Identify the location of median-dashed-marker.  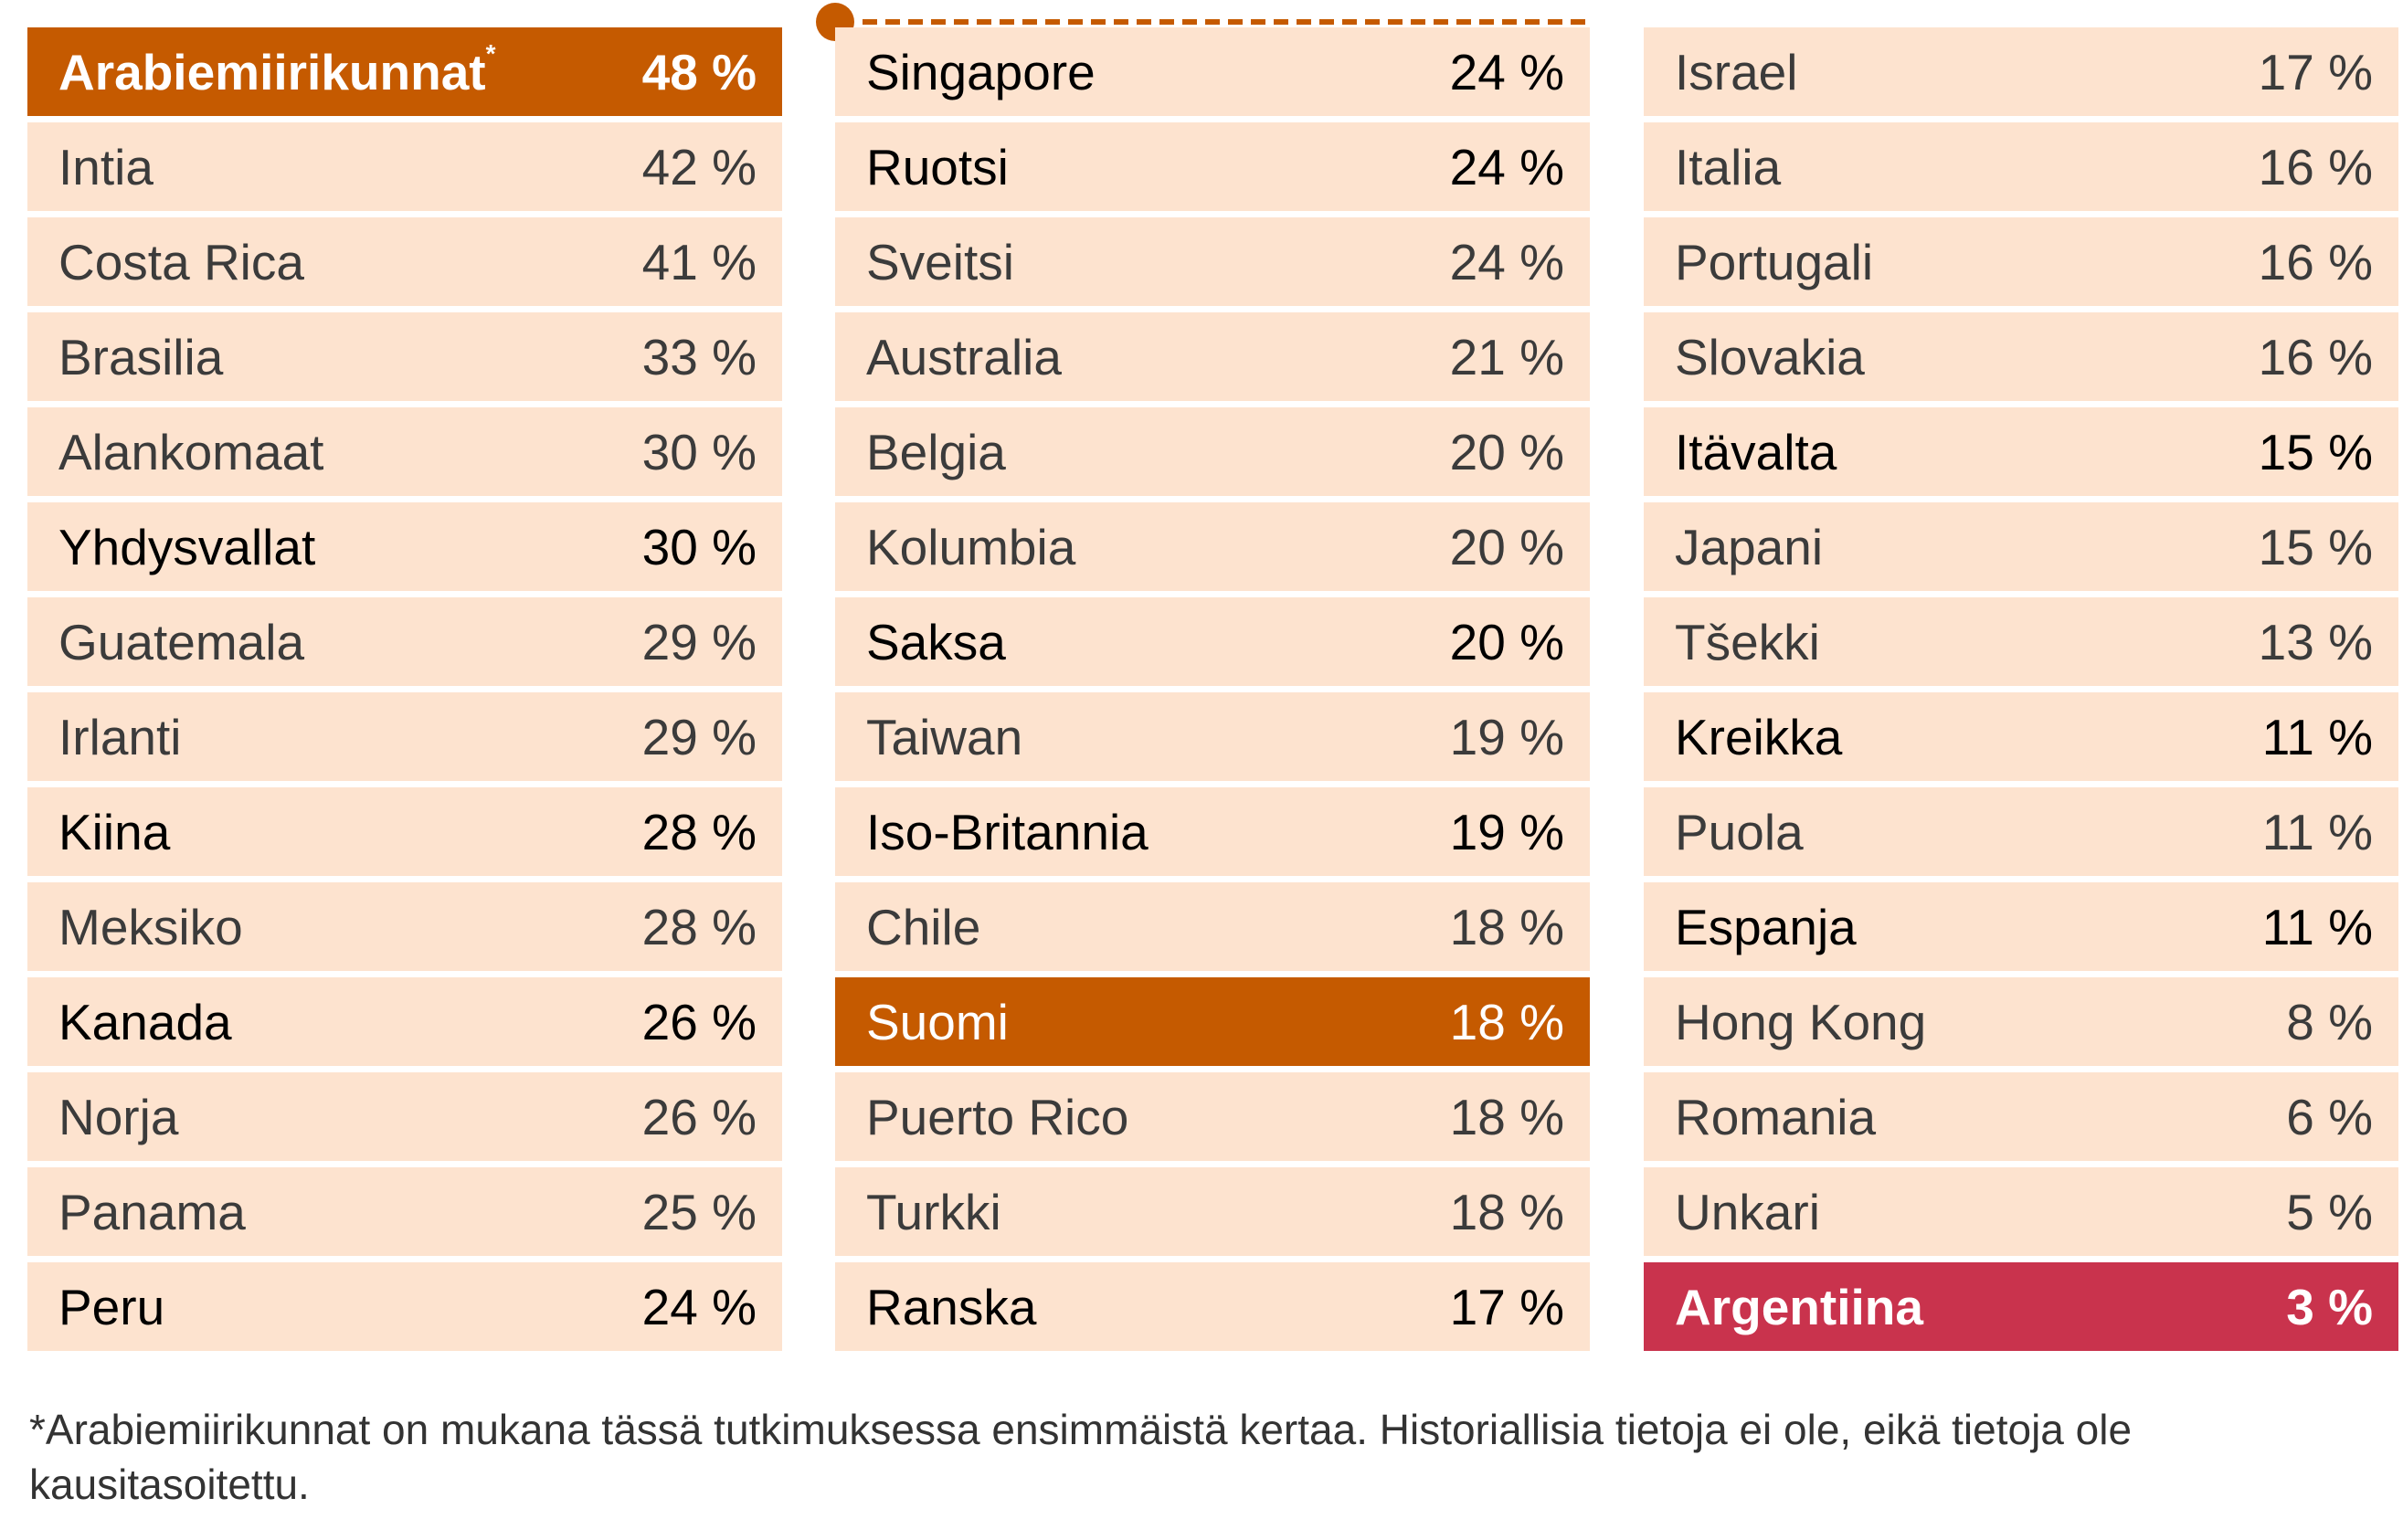
(1203, 22).